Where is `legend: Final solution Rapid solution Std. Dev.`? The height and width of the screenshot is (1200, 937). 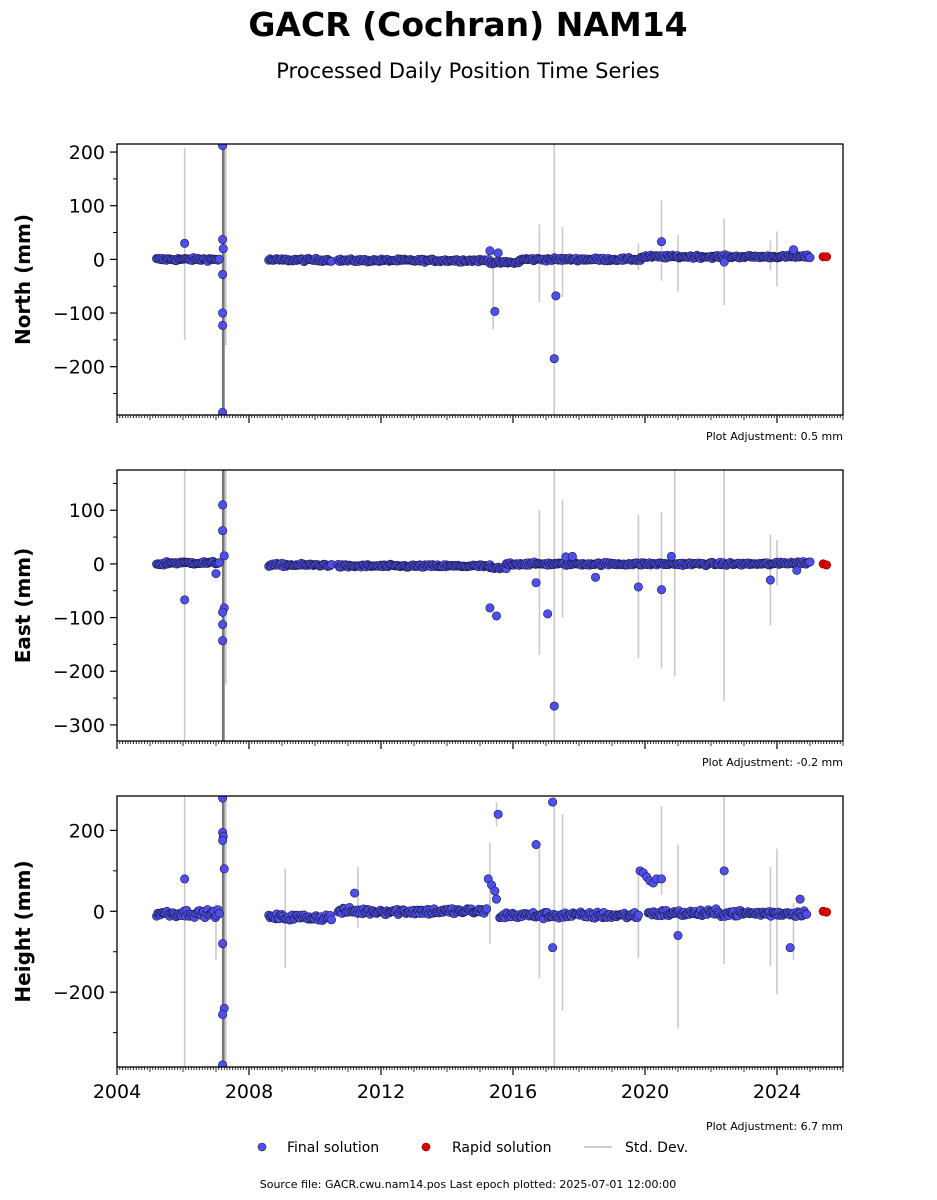
legend: Final solution Rapid solution Std. Dev. is located at coordinates (472, 1148).